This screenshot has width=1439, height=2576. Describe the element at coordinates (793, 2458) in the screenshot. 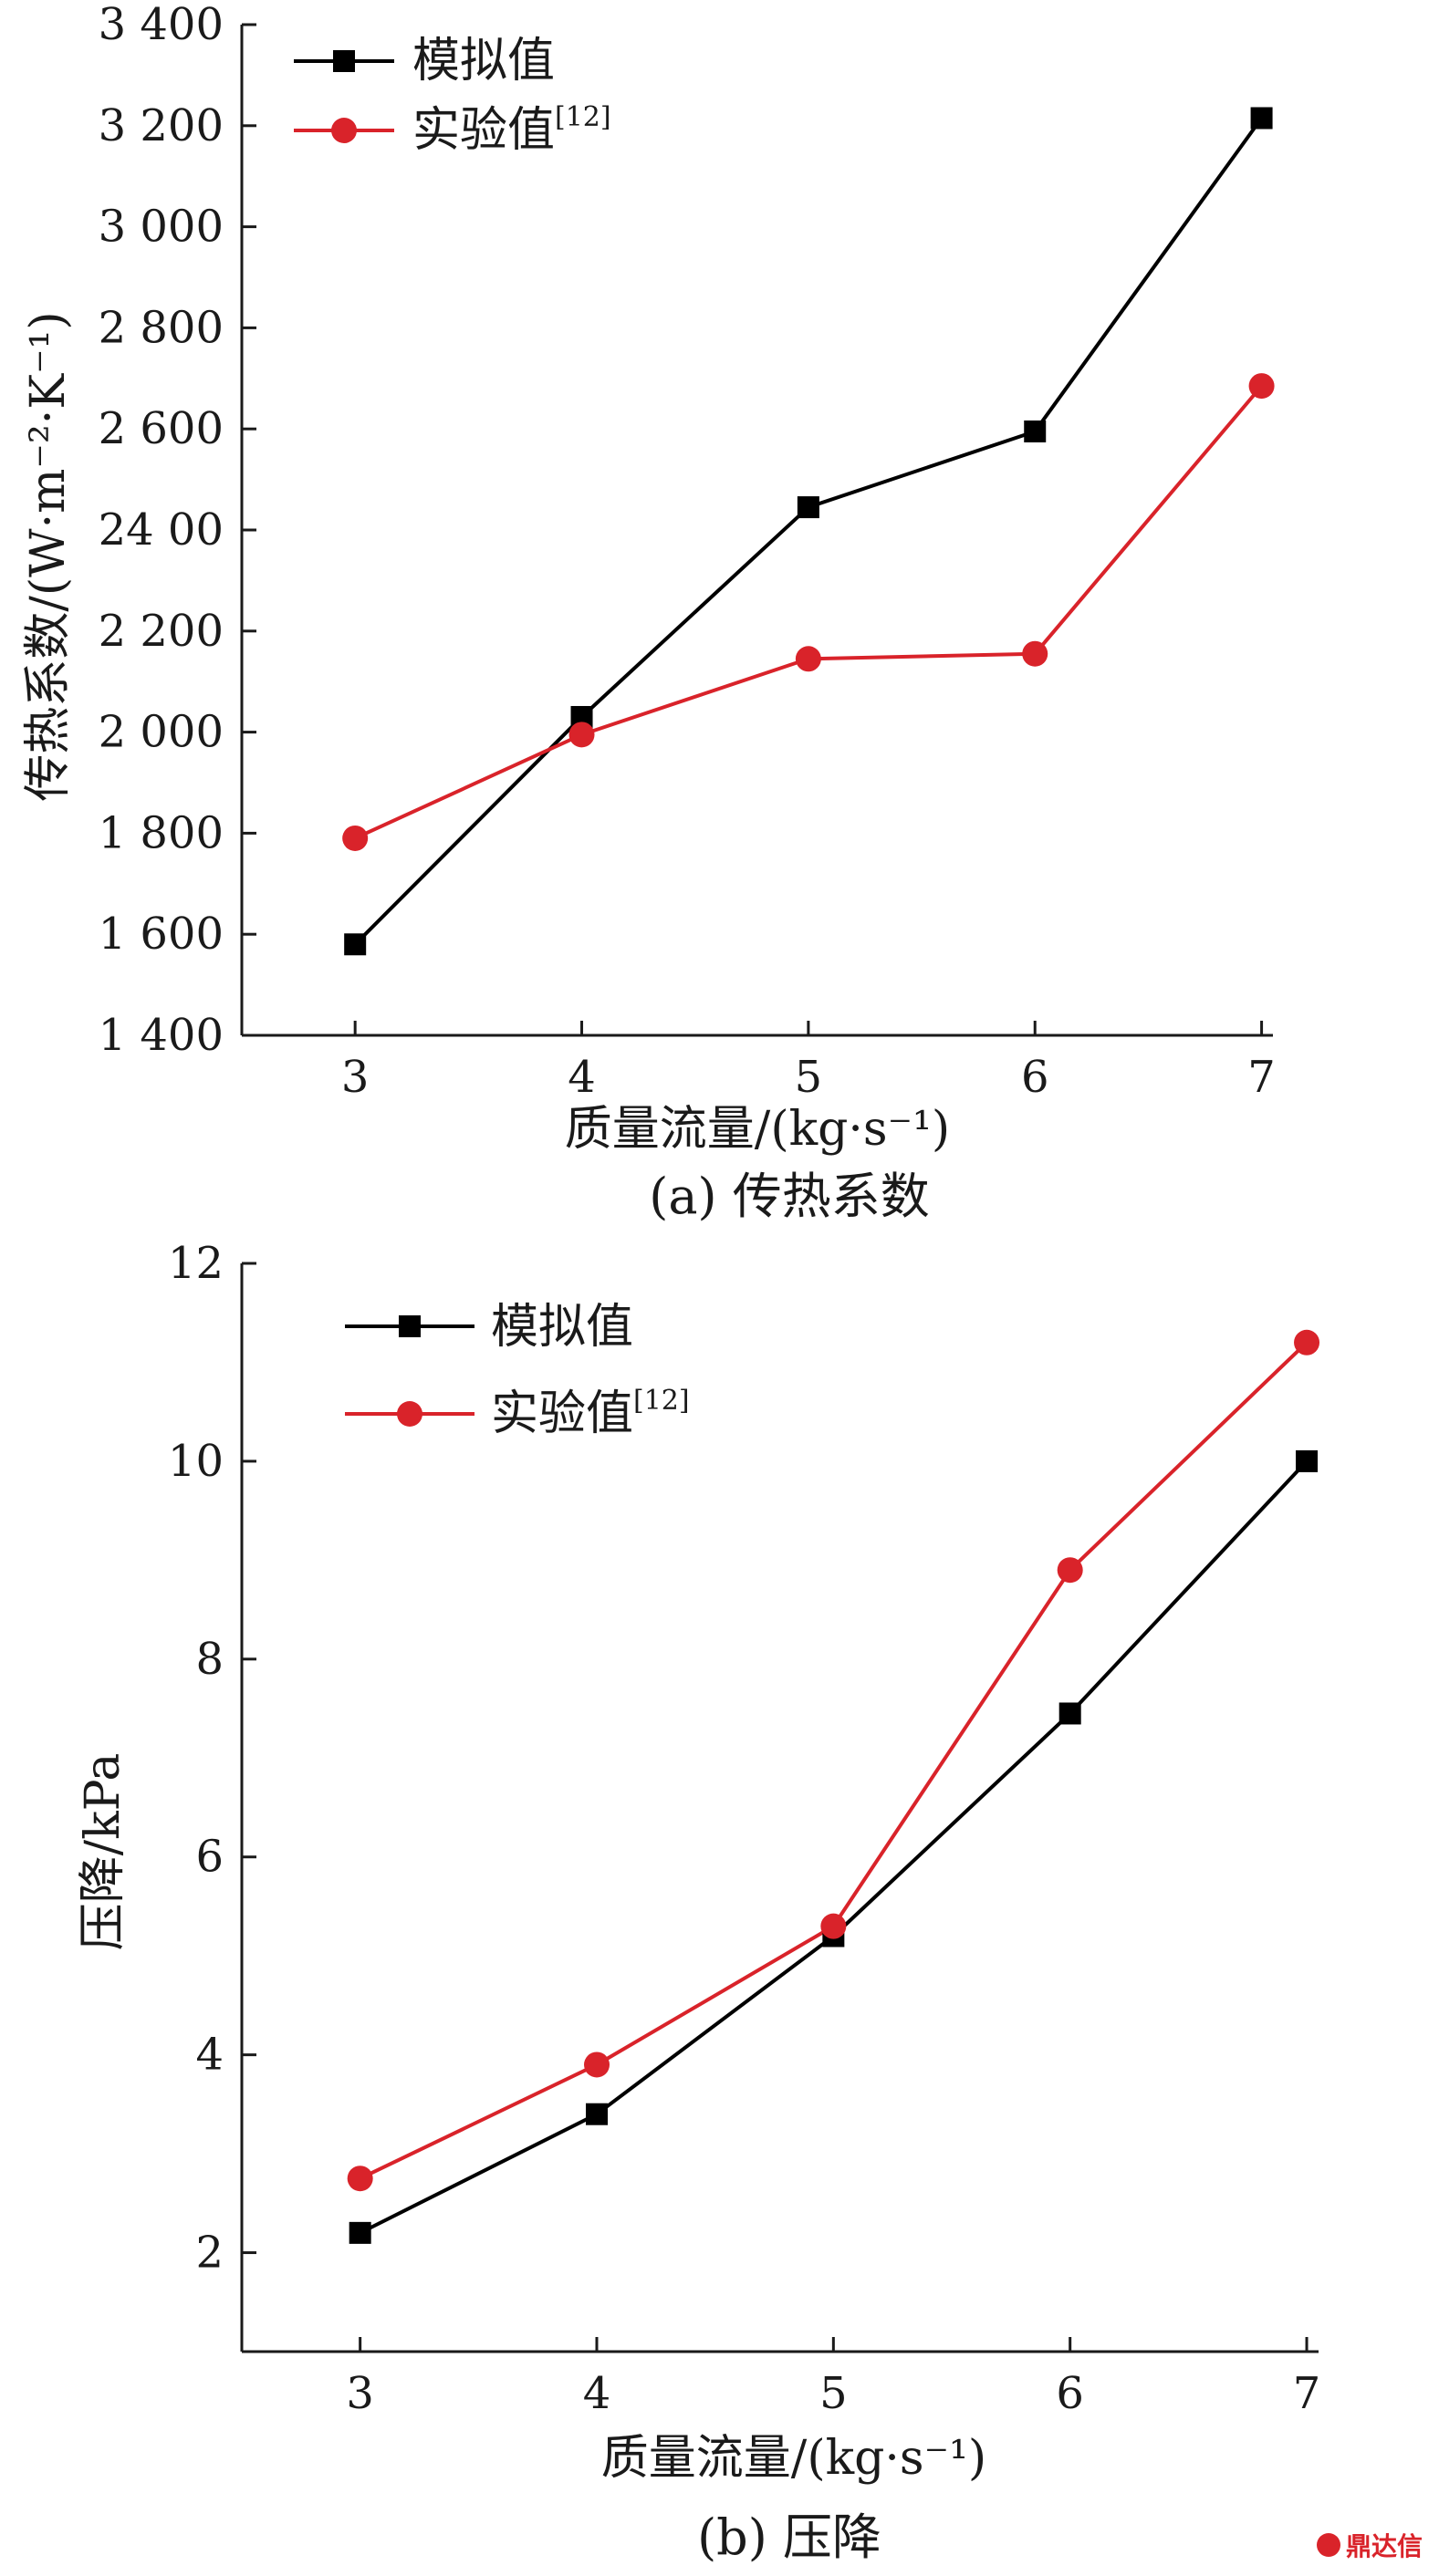

I see `x-axis-title-b: 质量流量/(kg·s⁻¹)` at that location.